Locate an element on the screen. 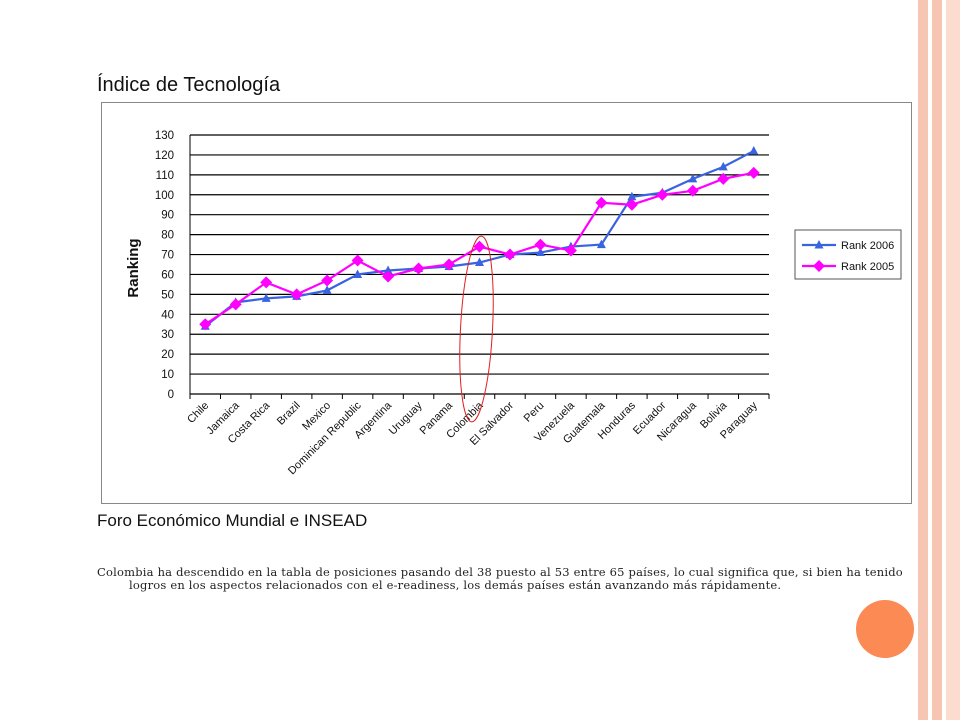 This screenshot has height=720, width=960. legend-label: Rank 2006 is located at coordinates (867, 246).